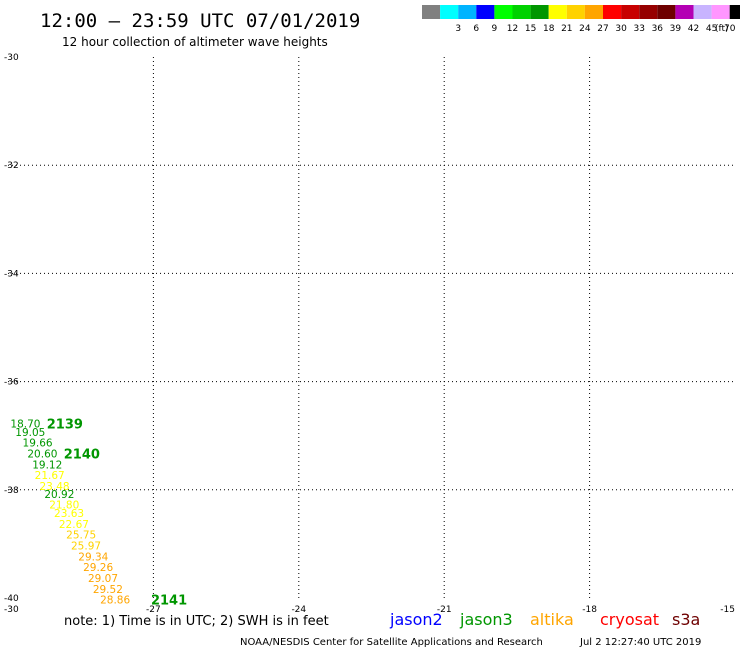 This screenshot has width=740, height=650. Describe the element at coordinates (11, 274) in the screenshot. I see `y-tick-label: -34` at that location.